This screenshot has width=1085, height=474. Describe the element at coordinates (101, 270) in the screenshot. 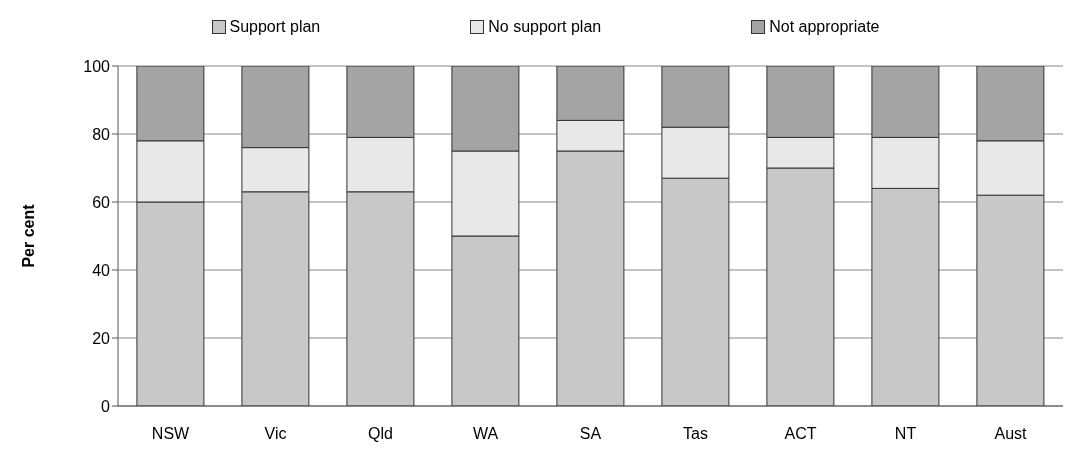

I see `y-tick-label: 40` at that location.